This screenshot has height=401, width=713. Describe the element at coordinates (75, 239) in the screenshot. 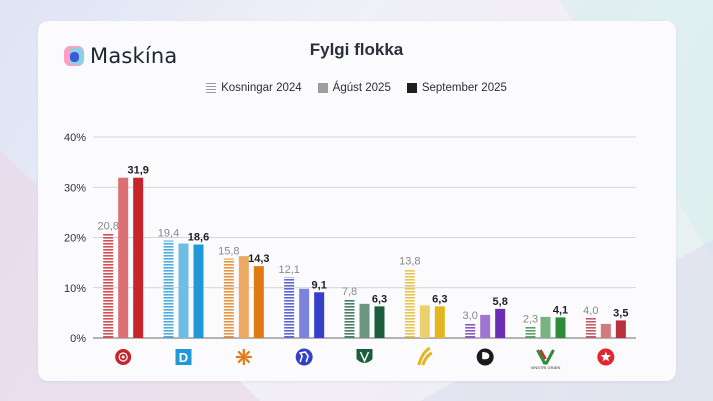

I see `y-tick-label: 20%` at that location.